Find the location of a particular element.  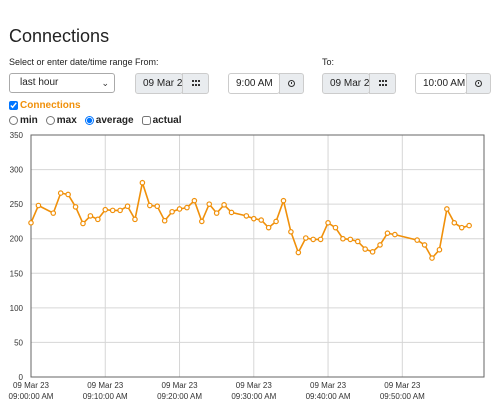

to-label: To: is located at coordinates (328, 62).